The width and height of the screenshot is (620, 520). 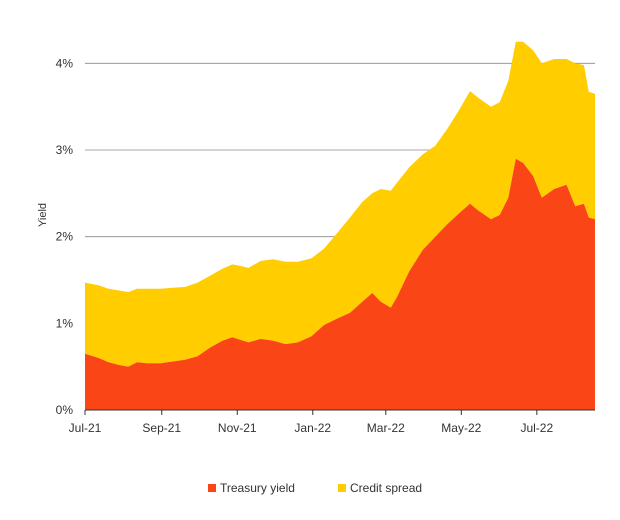 I want to click on x-tick-label: Mar-22, so click(x=386, y=428).